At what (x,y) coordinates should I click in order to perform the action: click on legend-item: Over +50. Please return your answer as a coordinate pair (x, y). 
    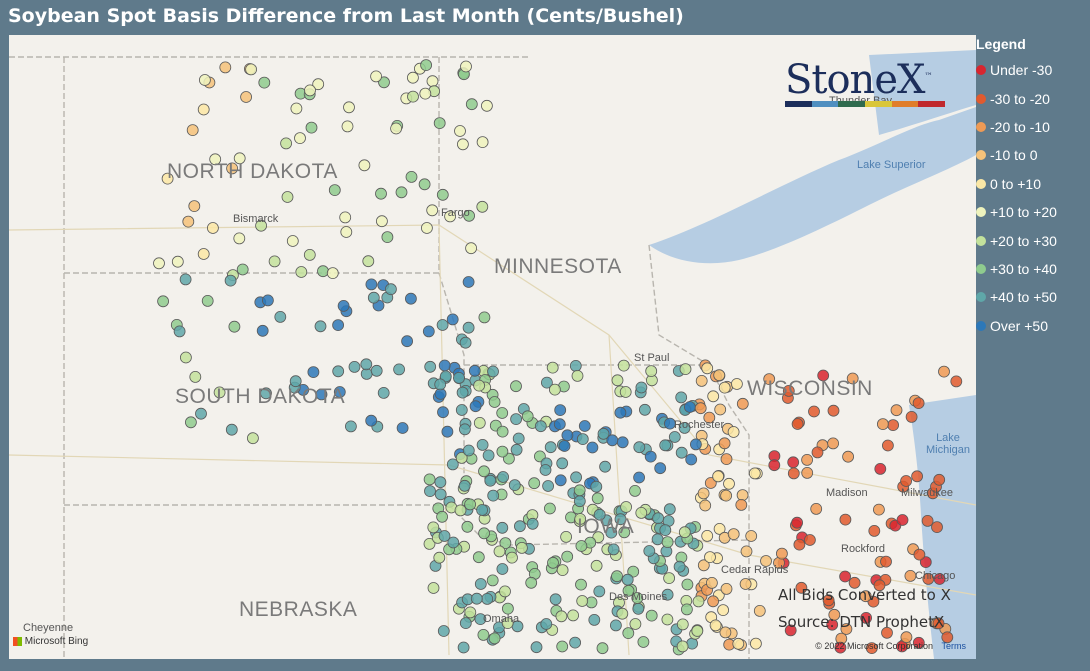
    Looking at the image, I should click on (1033, 326).